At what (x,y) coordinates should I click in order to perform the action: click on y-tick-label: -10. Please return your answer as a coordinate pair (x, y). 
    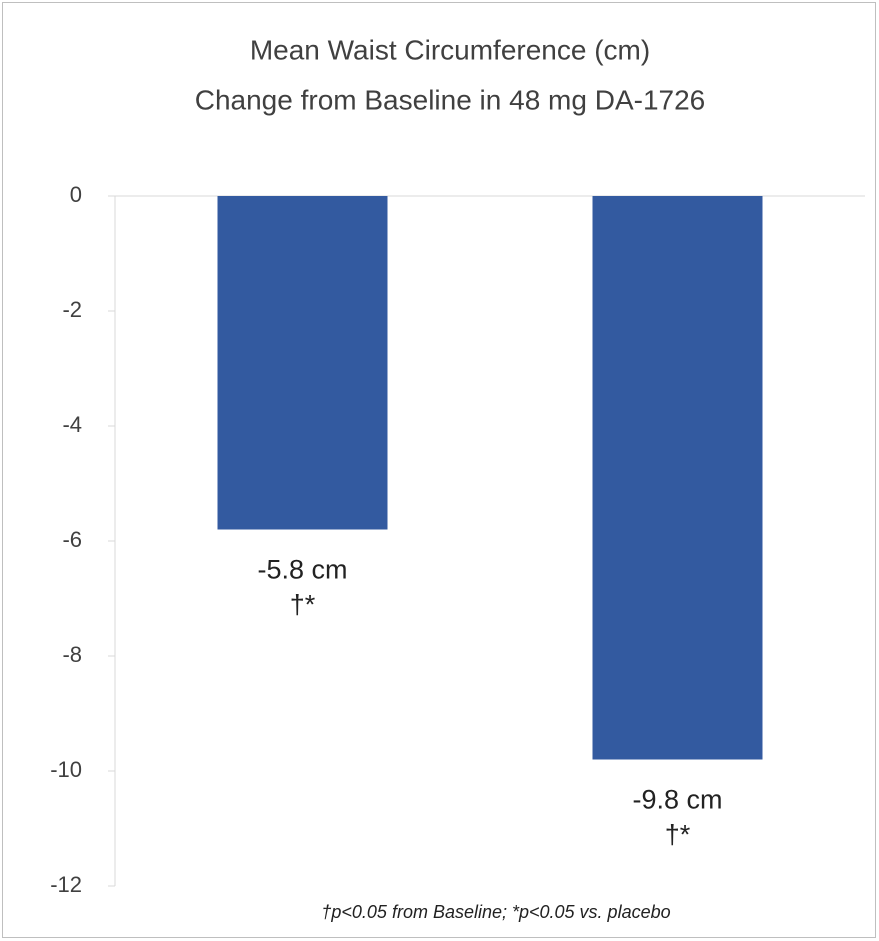
    Looking at the image, I should click on (66, 769).